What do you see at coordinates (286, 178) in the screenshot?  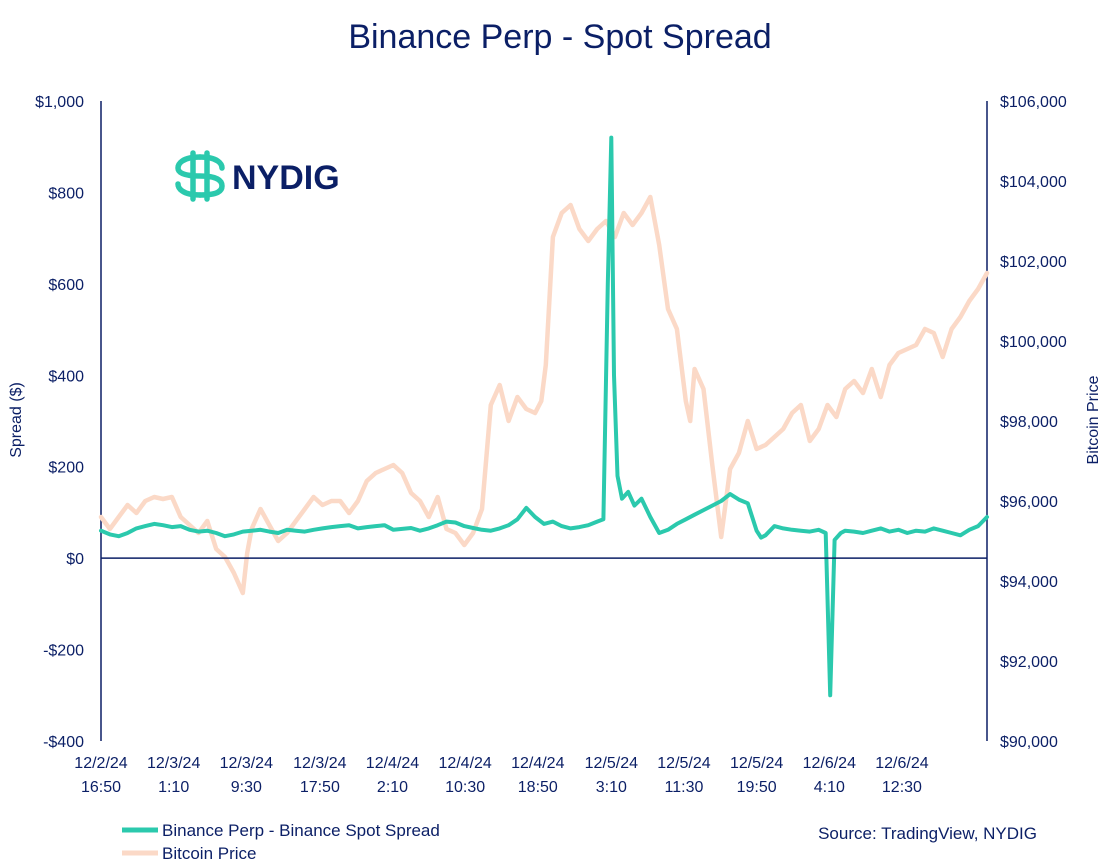 I see `nydig-logo-text: NYDIG` at bounding box center [286, 178].